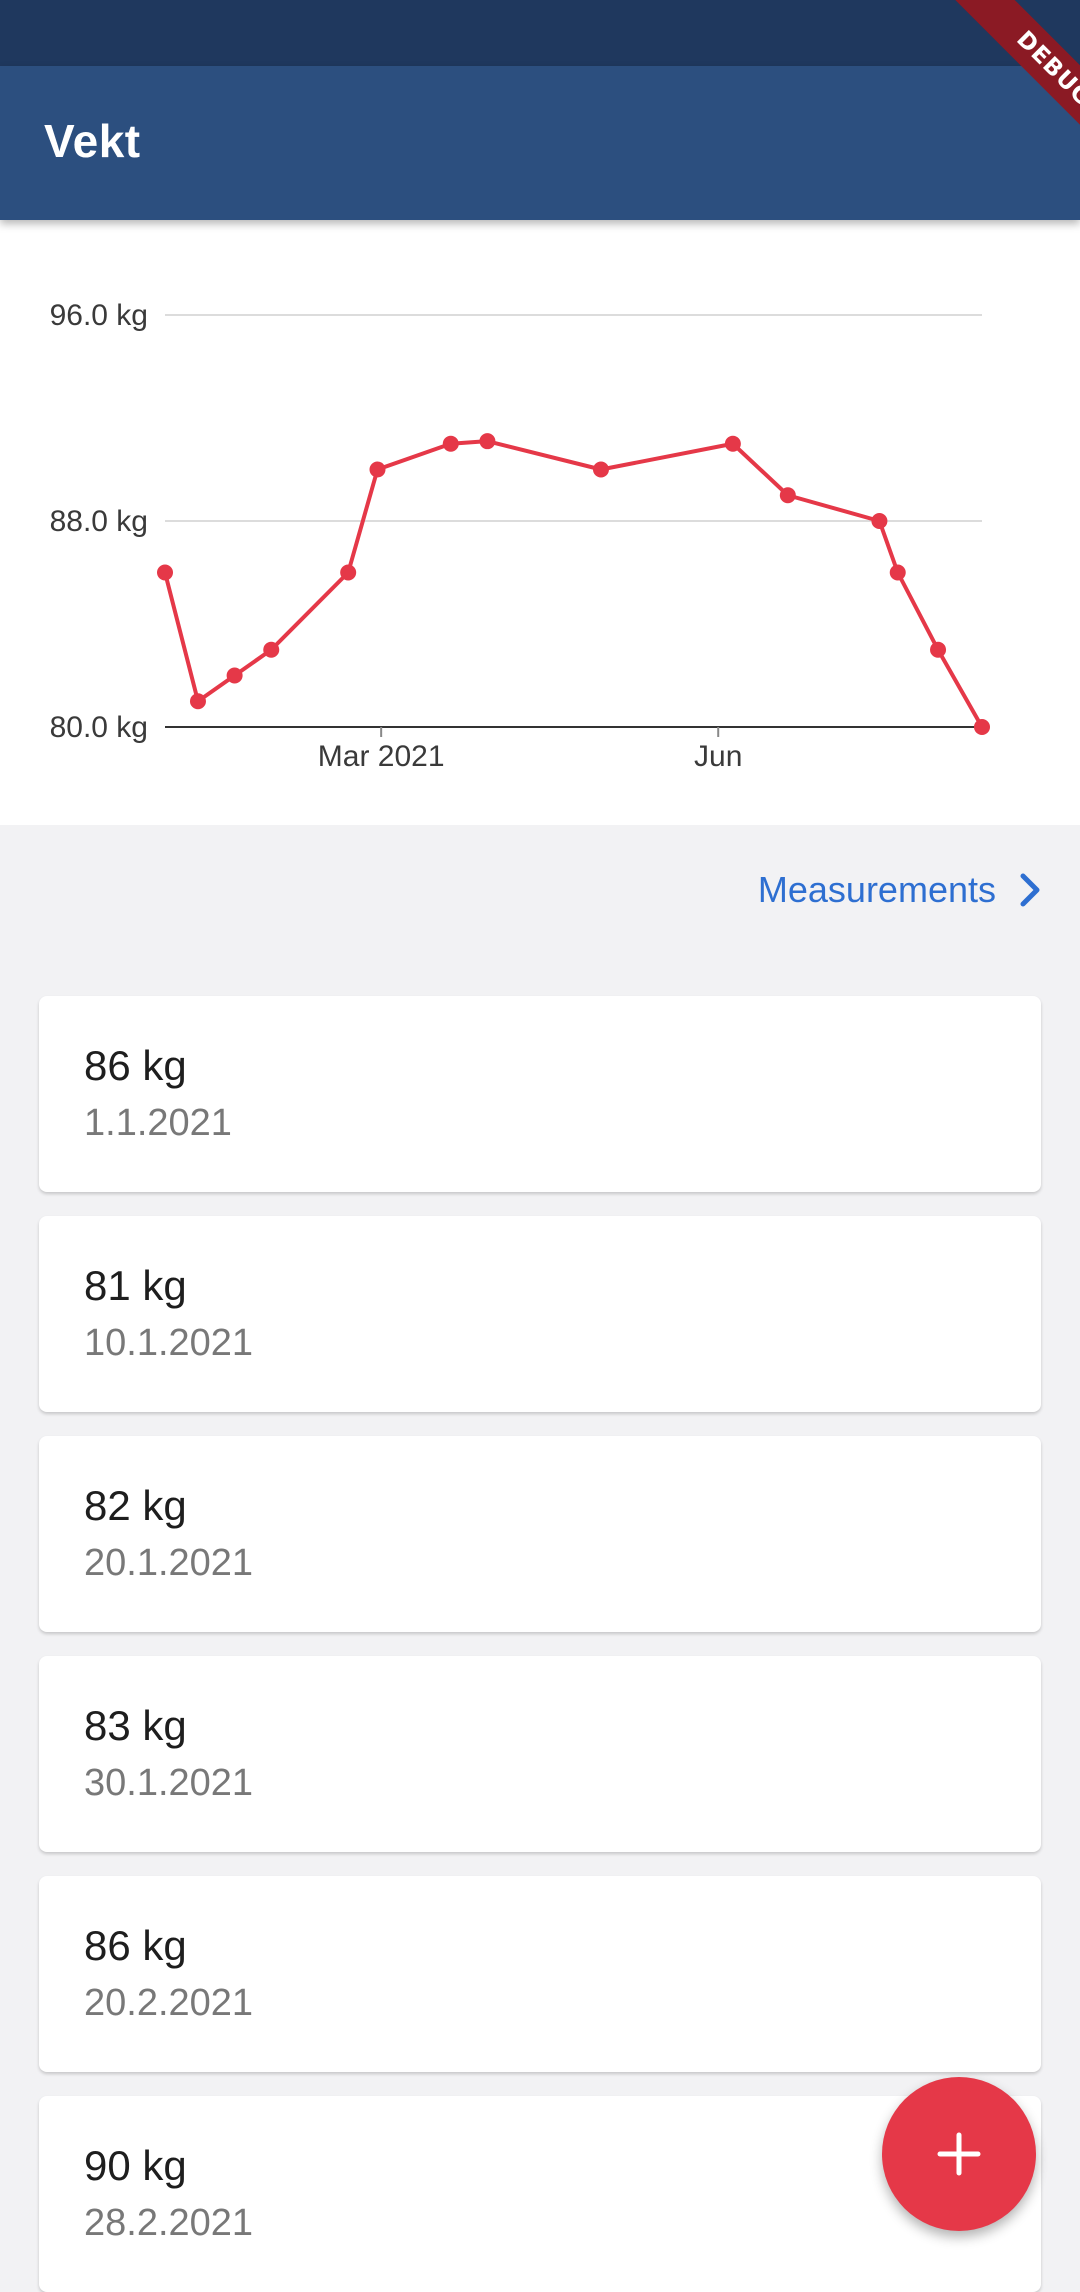 The height and width of the screenshot is (2292, 1080). Describe the element at coordinates (530, 756) in the screenshot. I see `chart-x-axis: Mar 2021 Jun` at that location.